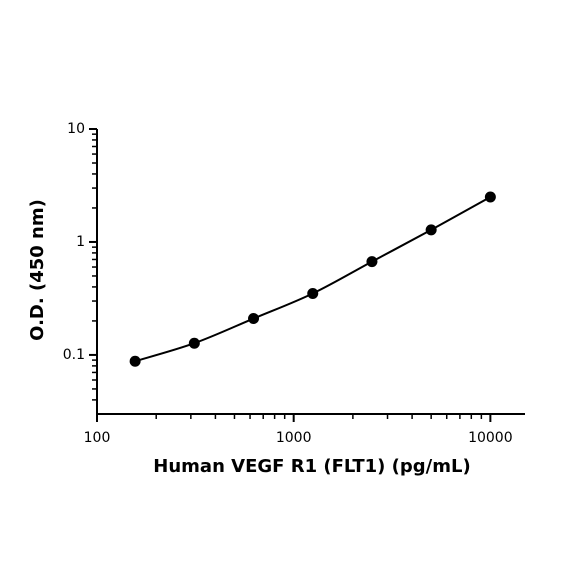  What do you see at coordinates (37, 270) in the screenshot?
I see `y-axis-title: O.D. (450 nm)` at bounding box center [37, 270].